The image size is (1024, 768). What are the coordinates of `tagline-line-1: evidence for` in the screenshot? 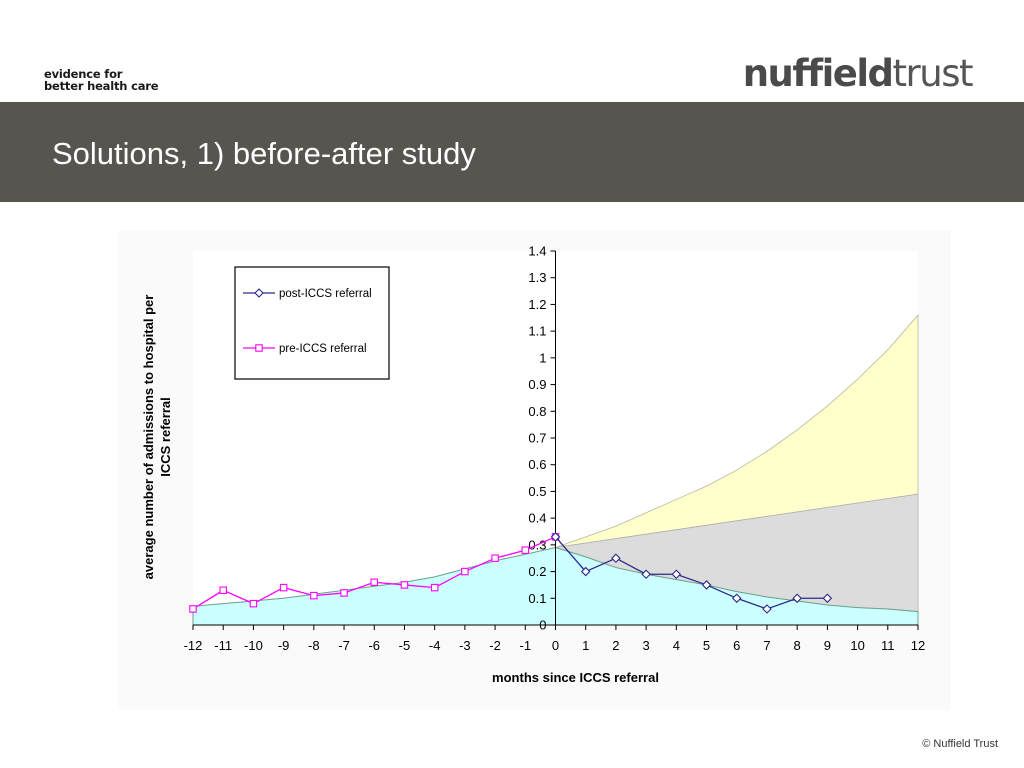 It's located at (83, 74).